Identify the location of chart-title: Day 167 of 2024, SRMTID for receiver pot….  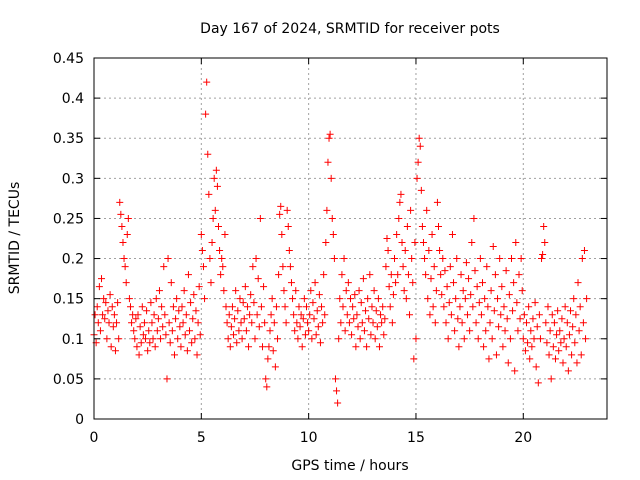
(350, 29).